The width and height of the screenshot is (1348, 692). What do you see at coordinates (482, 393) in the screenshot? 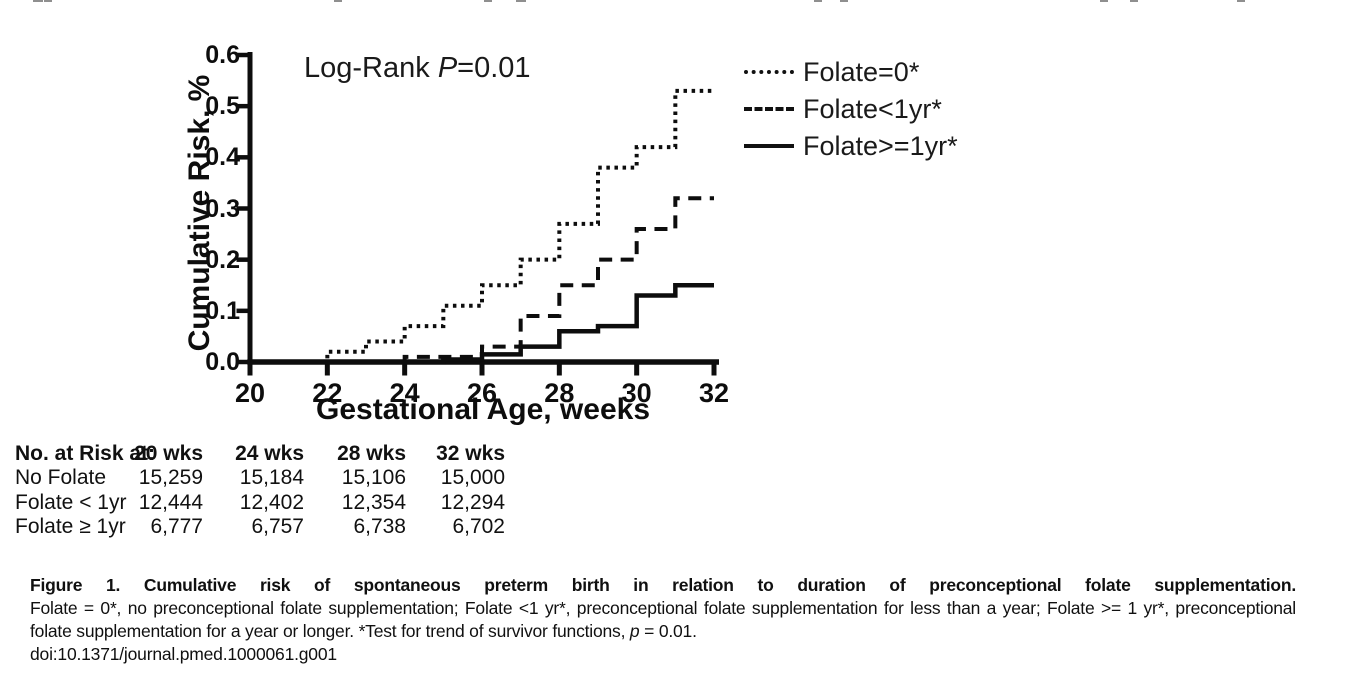
I see `x-tick-label: 26` at bounding box center [482, 393].